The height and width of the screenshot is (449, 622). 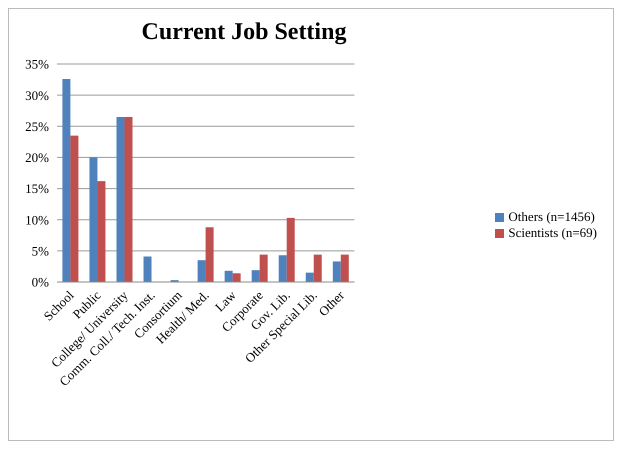 What do you see at coordinates (37, 188) in the screenshot?
I see `y-tick-label: 15%` at bounding box center [37, 188].